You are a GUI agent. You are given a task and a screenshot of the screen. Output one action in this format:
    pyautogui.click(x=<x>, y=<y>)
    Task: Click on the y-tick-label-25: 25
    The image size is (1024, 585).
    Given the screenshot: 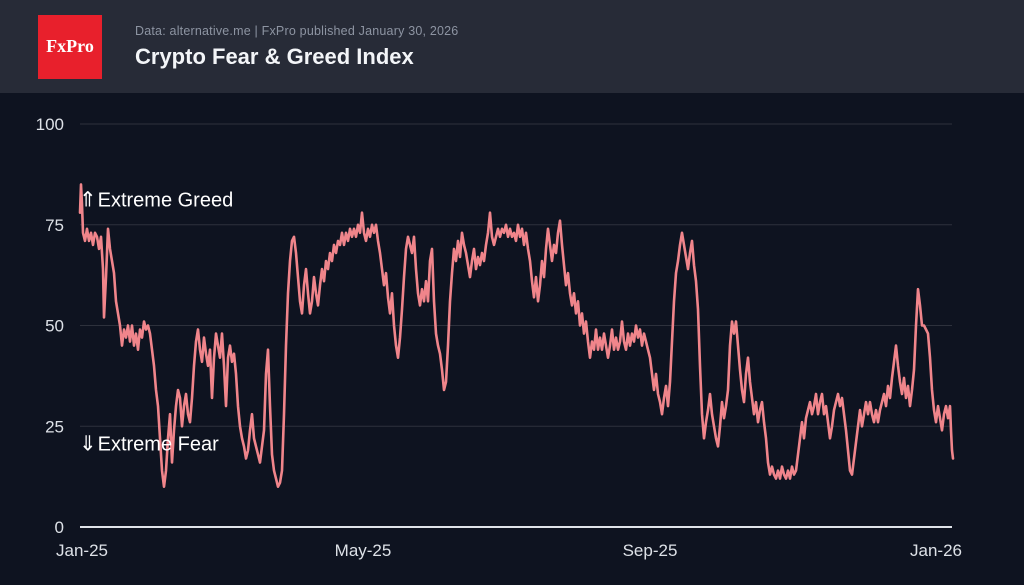 What is the action you would take?
    pyautogui.click(x=54, y=426)
    